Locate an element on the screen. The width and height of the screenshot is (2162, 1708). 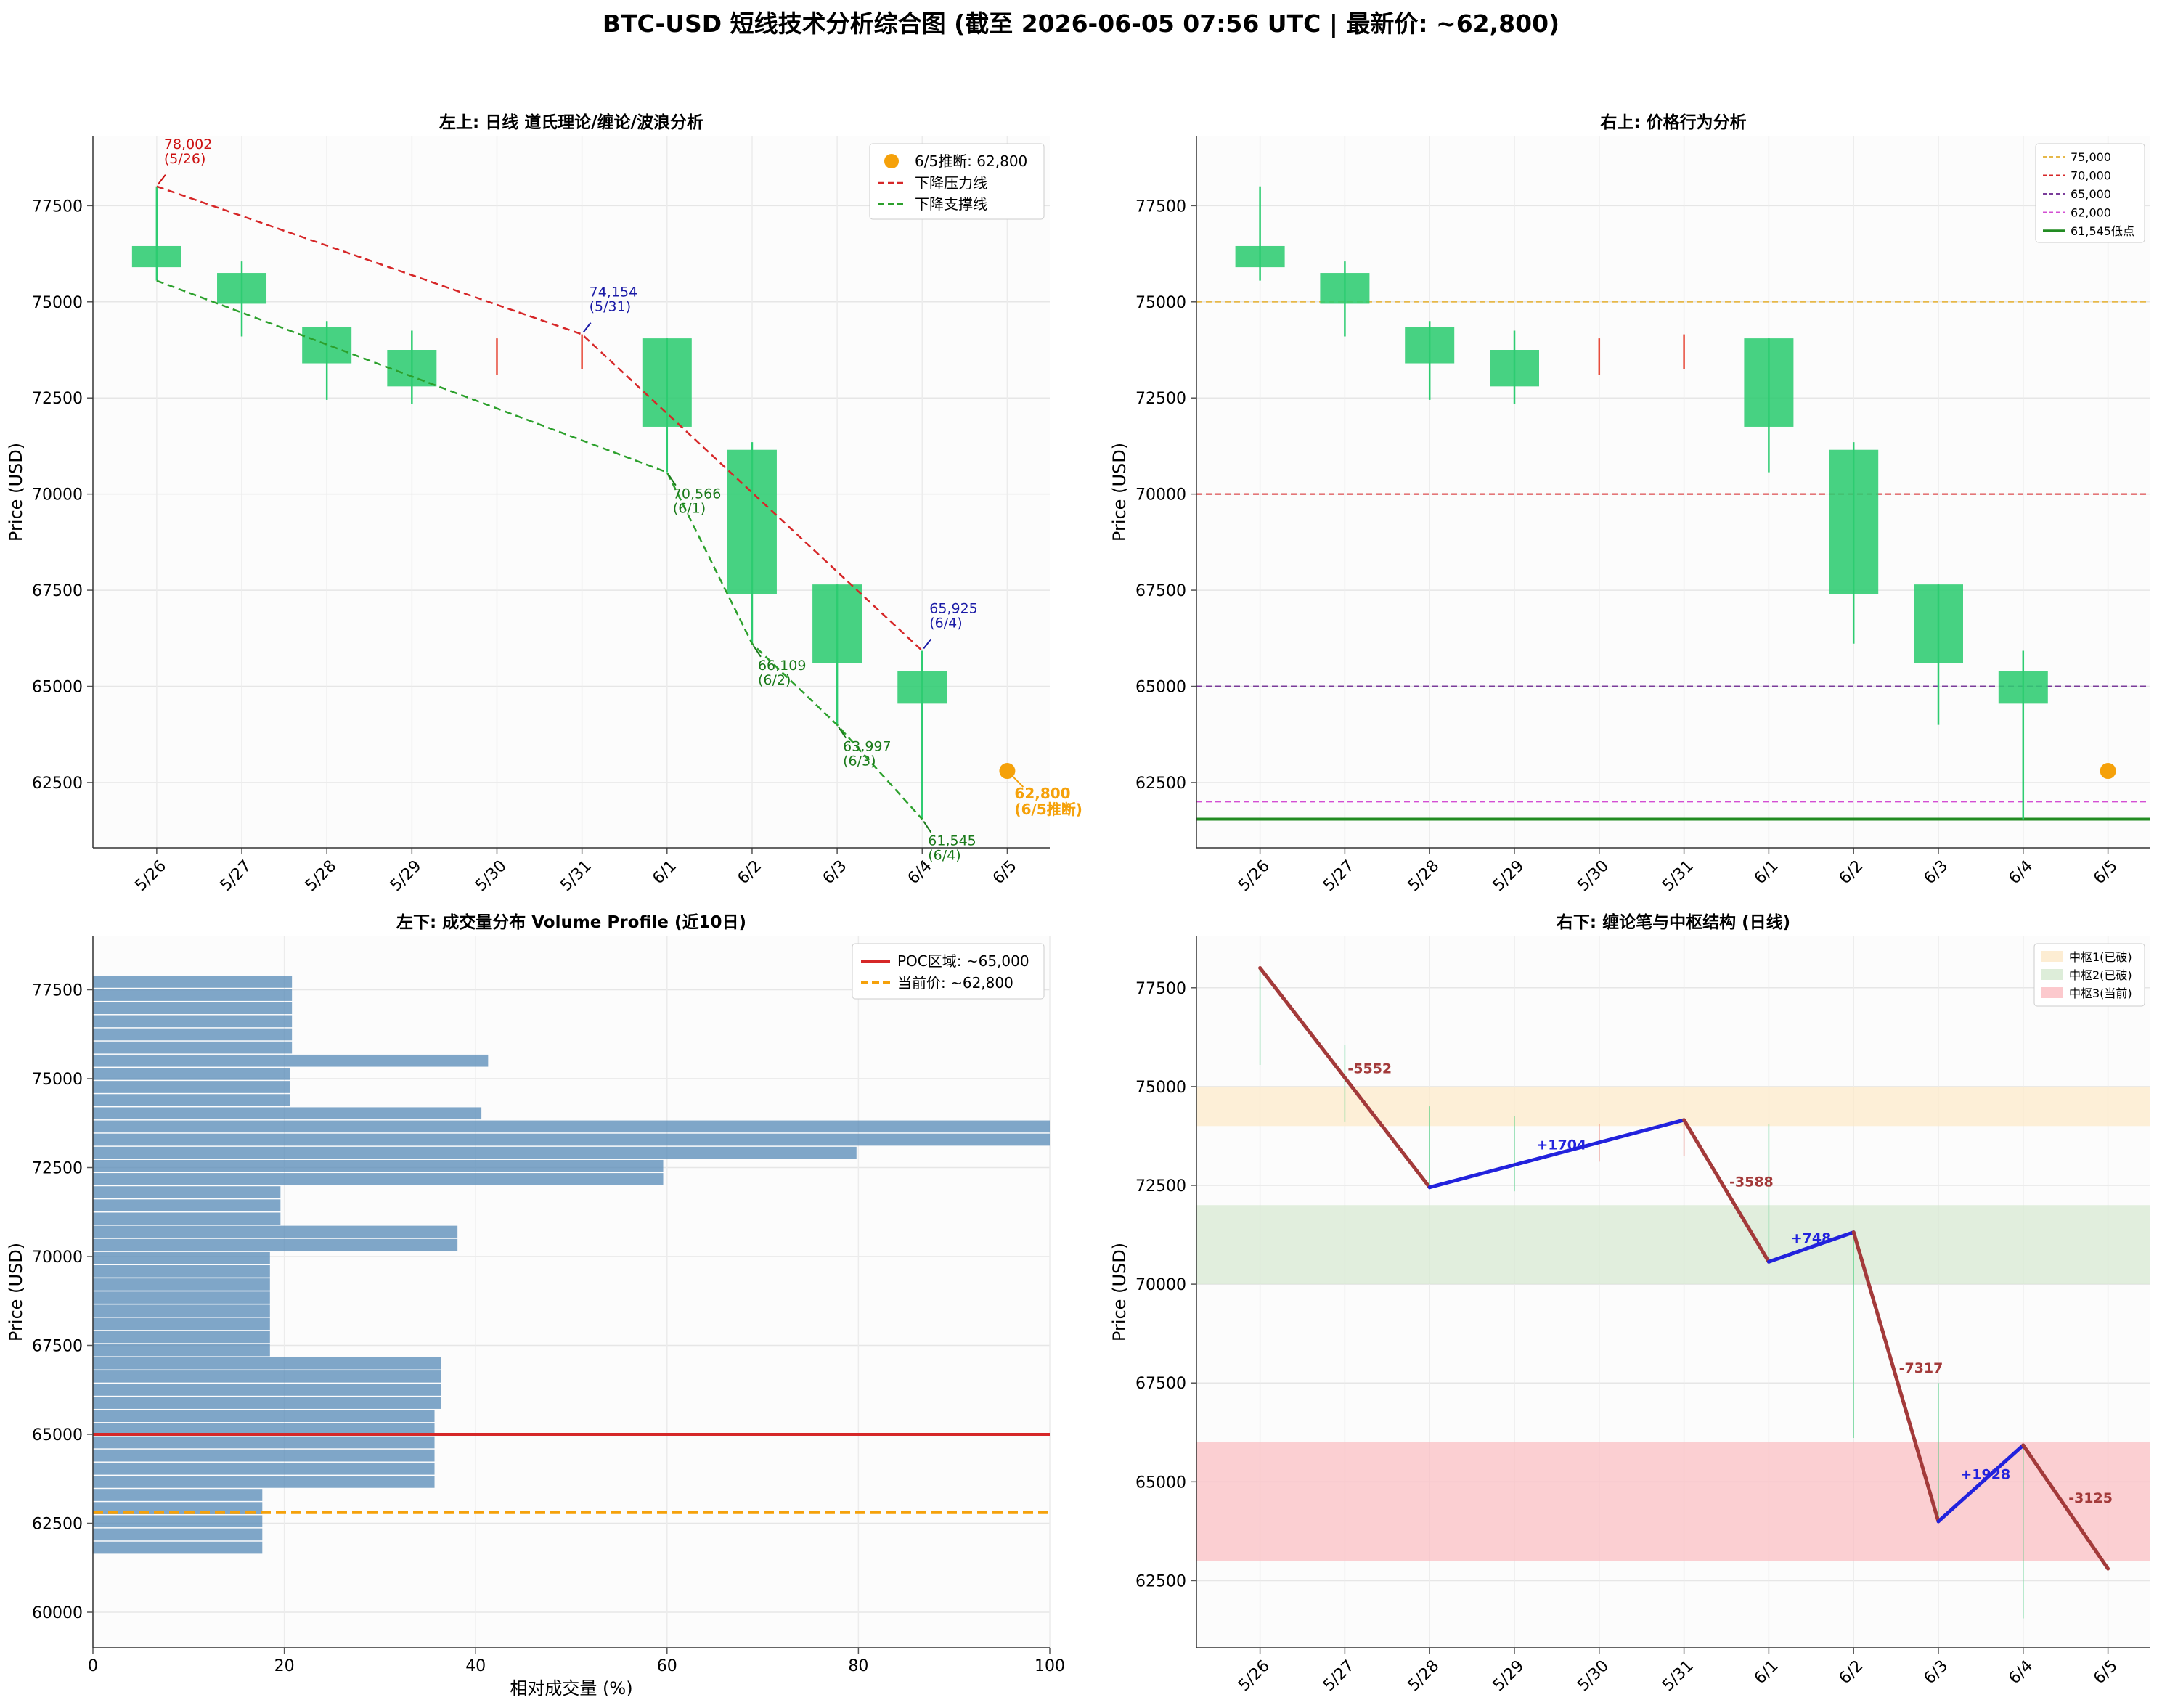
y-tick-label: 77500 is located at coordinates (58, 206).